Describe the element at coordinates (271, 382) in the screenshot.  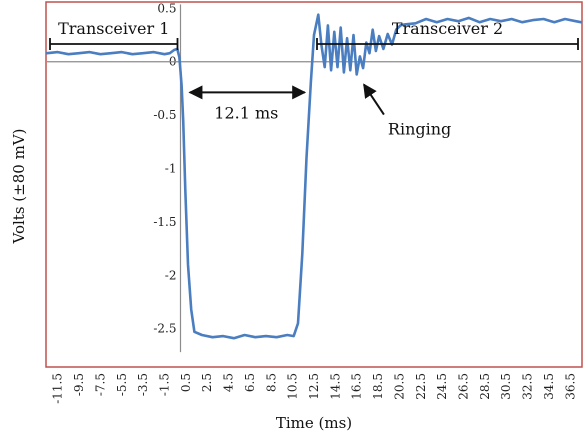
I see `x-tick-label: 8.5` at that location.